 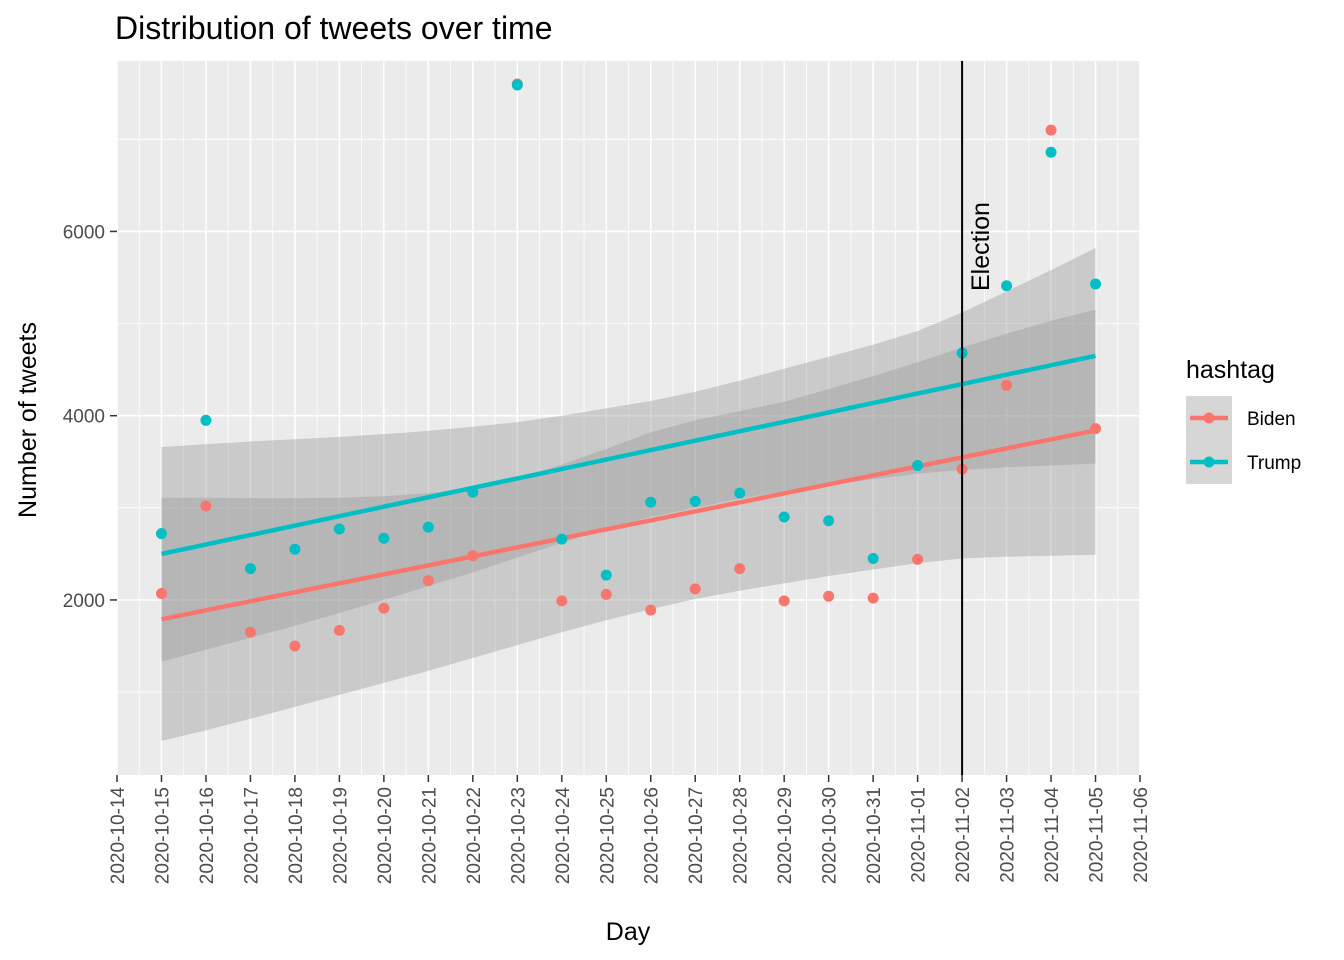 What do you see at coordinates (741, 835) in the screenshot?
I see `x-tick-label: 2020-10-28` at bounding box center [741, 835].